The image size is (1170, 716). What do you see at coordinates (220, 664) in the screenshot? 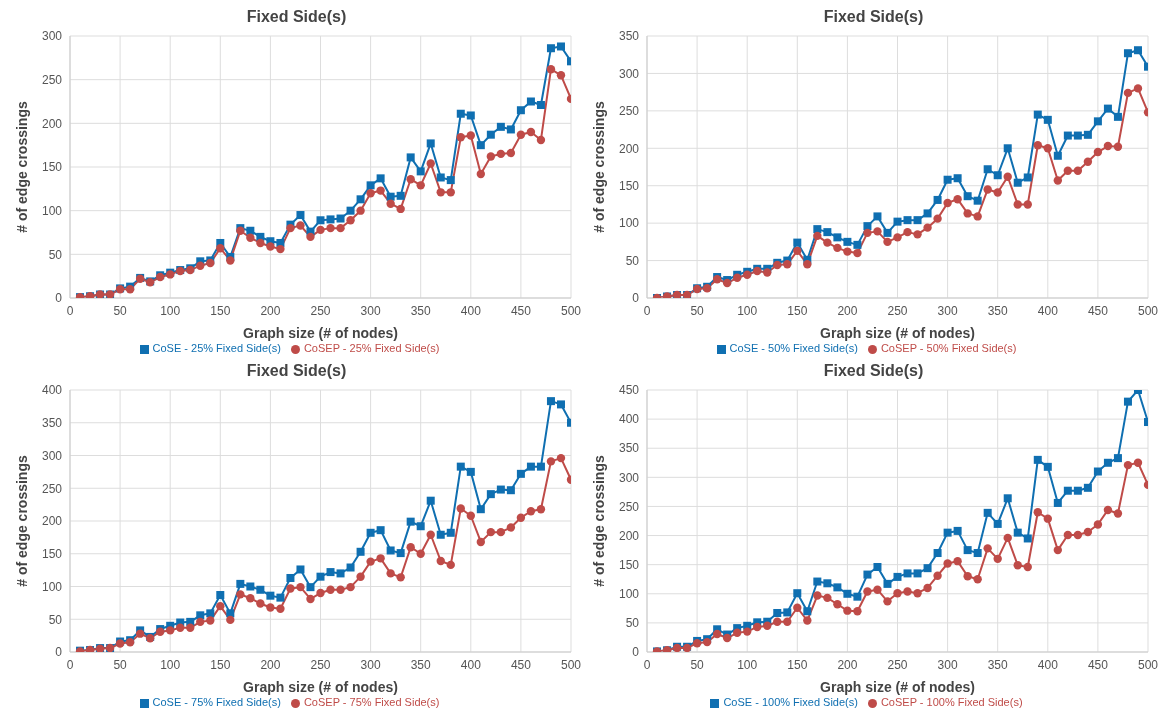
I see `x-tick-label: 150` at bounding box center [220, 664].